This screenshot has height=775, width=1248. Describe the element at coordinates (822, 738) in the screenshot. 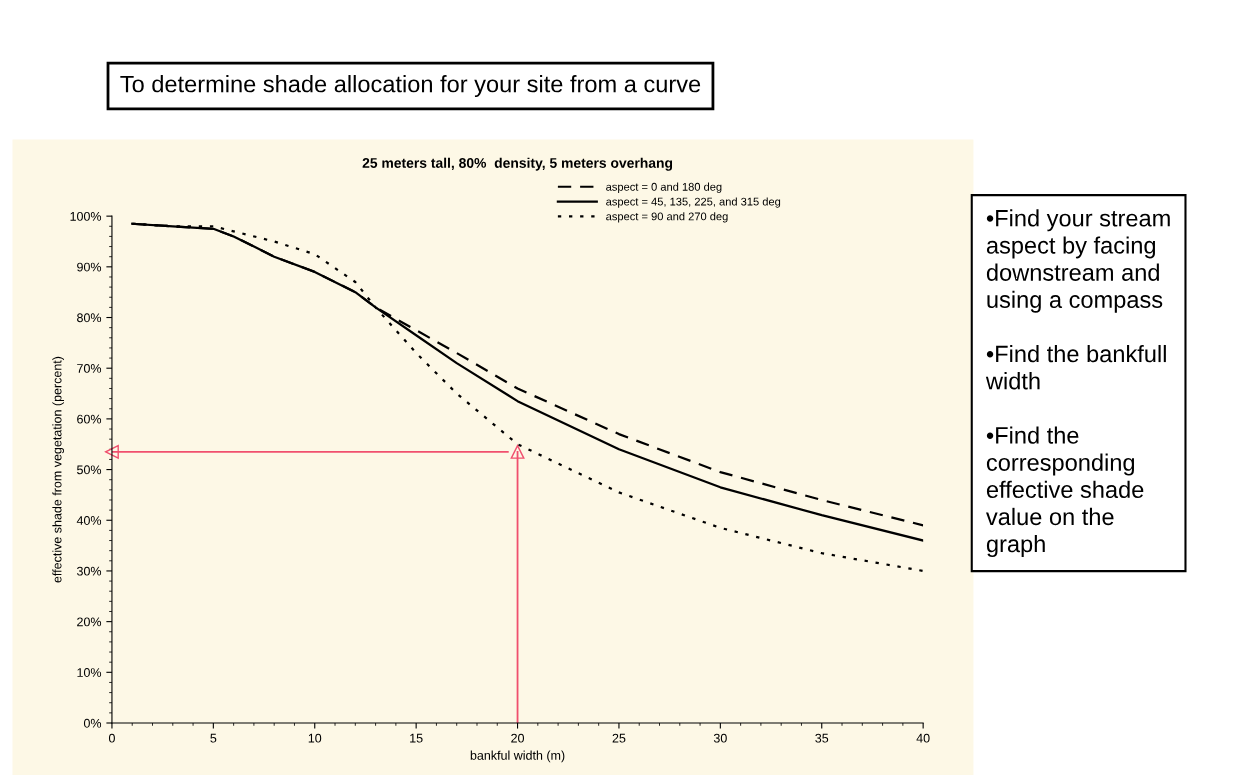

I see `x-tick-label: 35` at that location.